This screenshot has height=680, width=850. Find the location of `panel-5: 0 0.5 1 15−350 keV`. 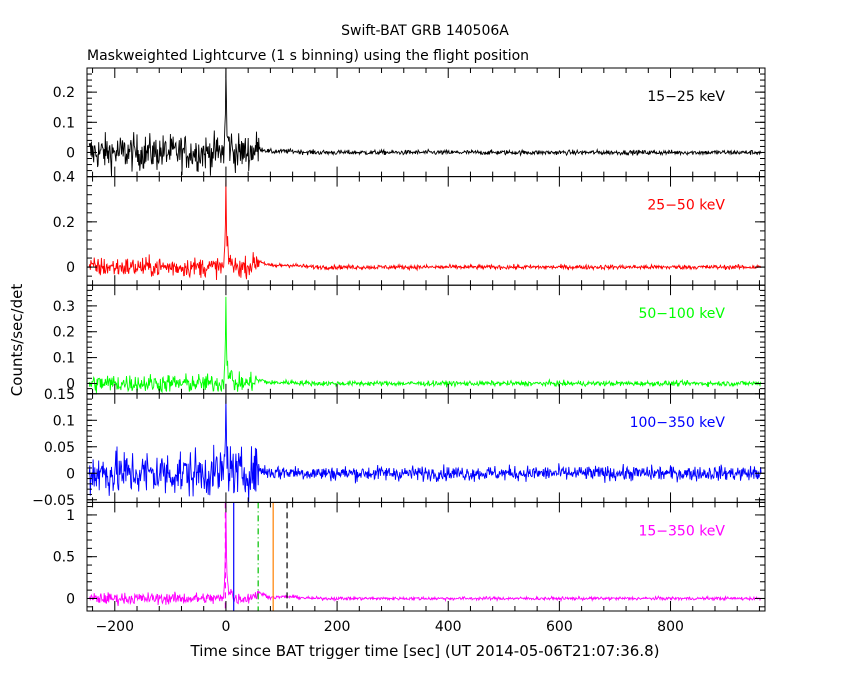

panel-5: 0 0.5 1 15−350 keV is located at coordinates (409, 556).